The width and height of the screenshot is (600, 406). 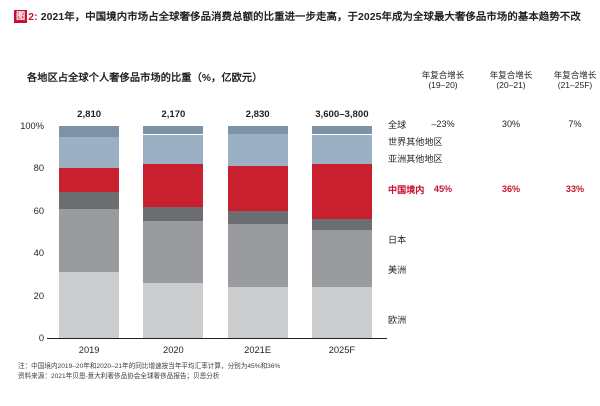 What do you see at coordinates (443, 189) in the screenshot?
I see `table-cell: 45%` at bounding box center [443, 189].